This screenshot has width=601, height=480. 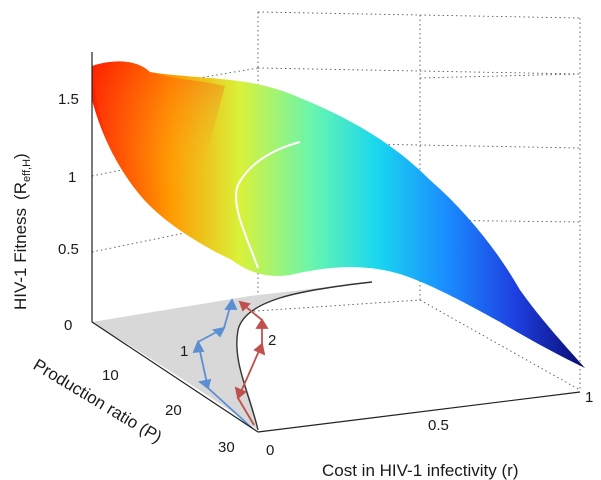 What do you see at coordinates (97, 401) in the screenshot?
I see `y-axis-title: Production ratio (P)` at bounding box center [97, 401].